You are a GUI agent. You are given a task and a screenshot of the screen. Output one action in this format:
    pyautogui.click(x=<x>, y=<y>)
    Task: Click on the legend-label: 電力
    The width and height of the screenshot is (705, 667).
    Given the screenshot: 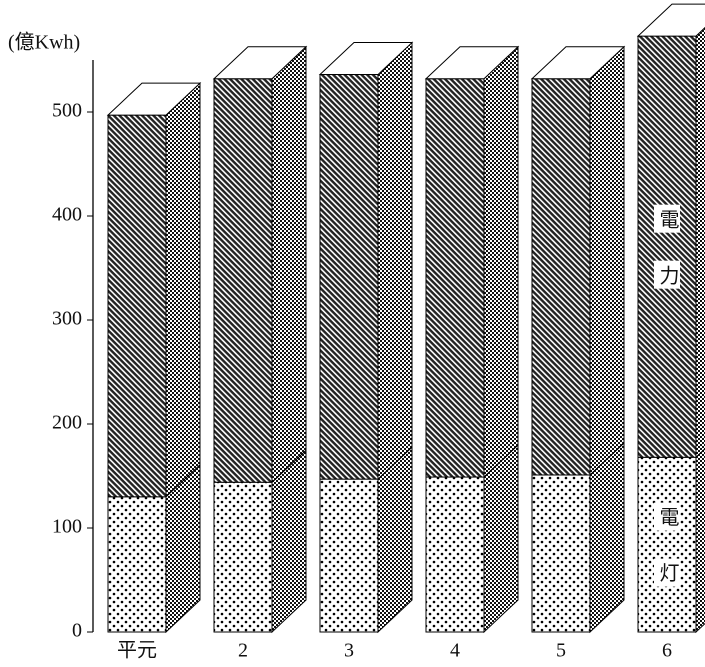 What is the action you would take?
    pyautogui.click(x=667, y=265)
    